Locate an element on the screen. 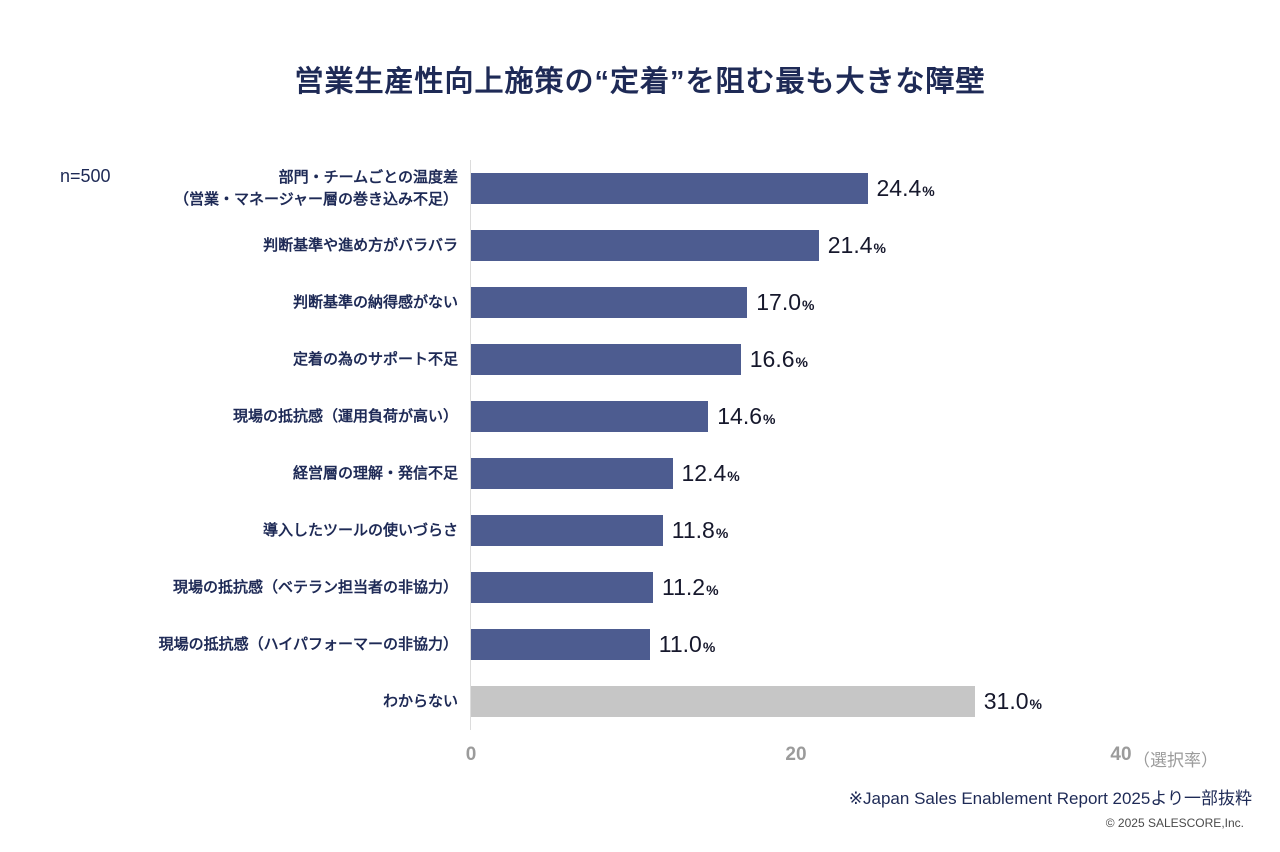 This screenshot has width=1280, height=852. chart-row: 現場の抵抗感（ハイパフォーマーの非協力） 11.0% is located at coordinates (640, 644).